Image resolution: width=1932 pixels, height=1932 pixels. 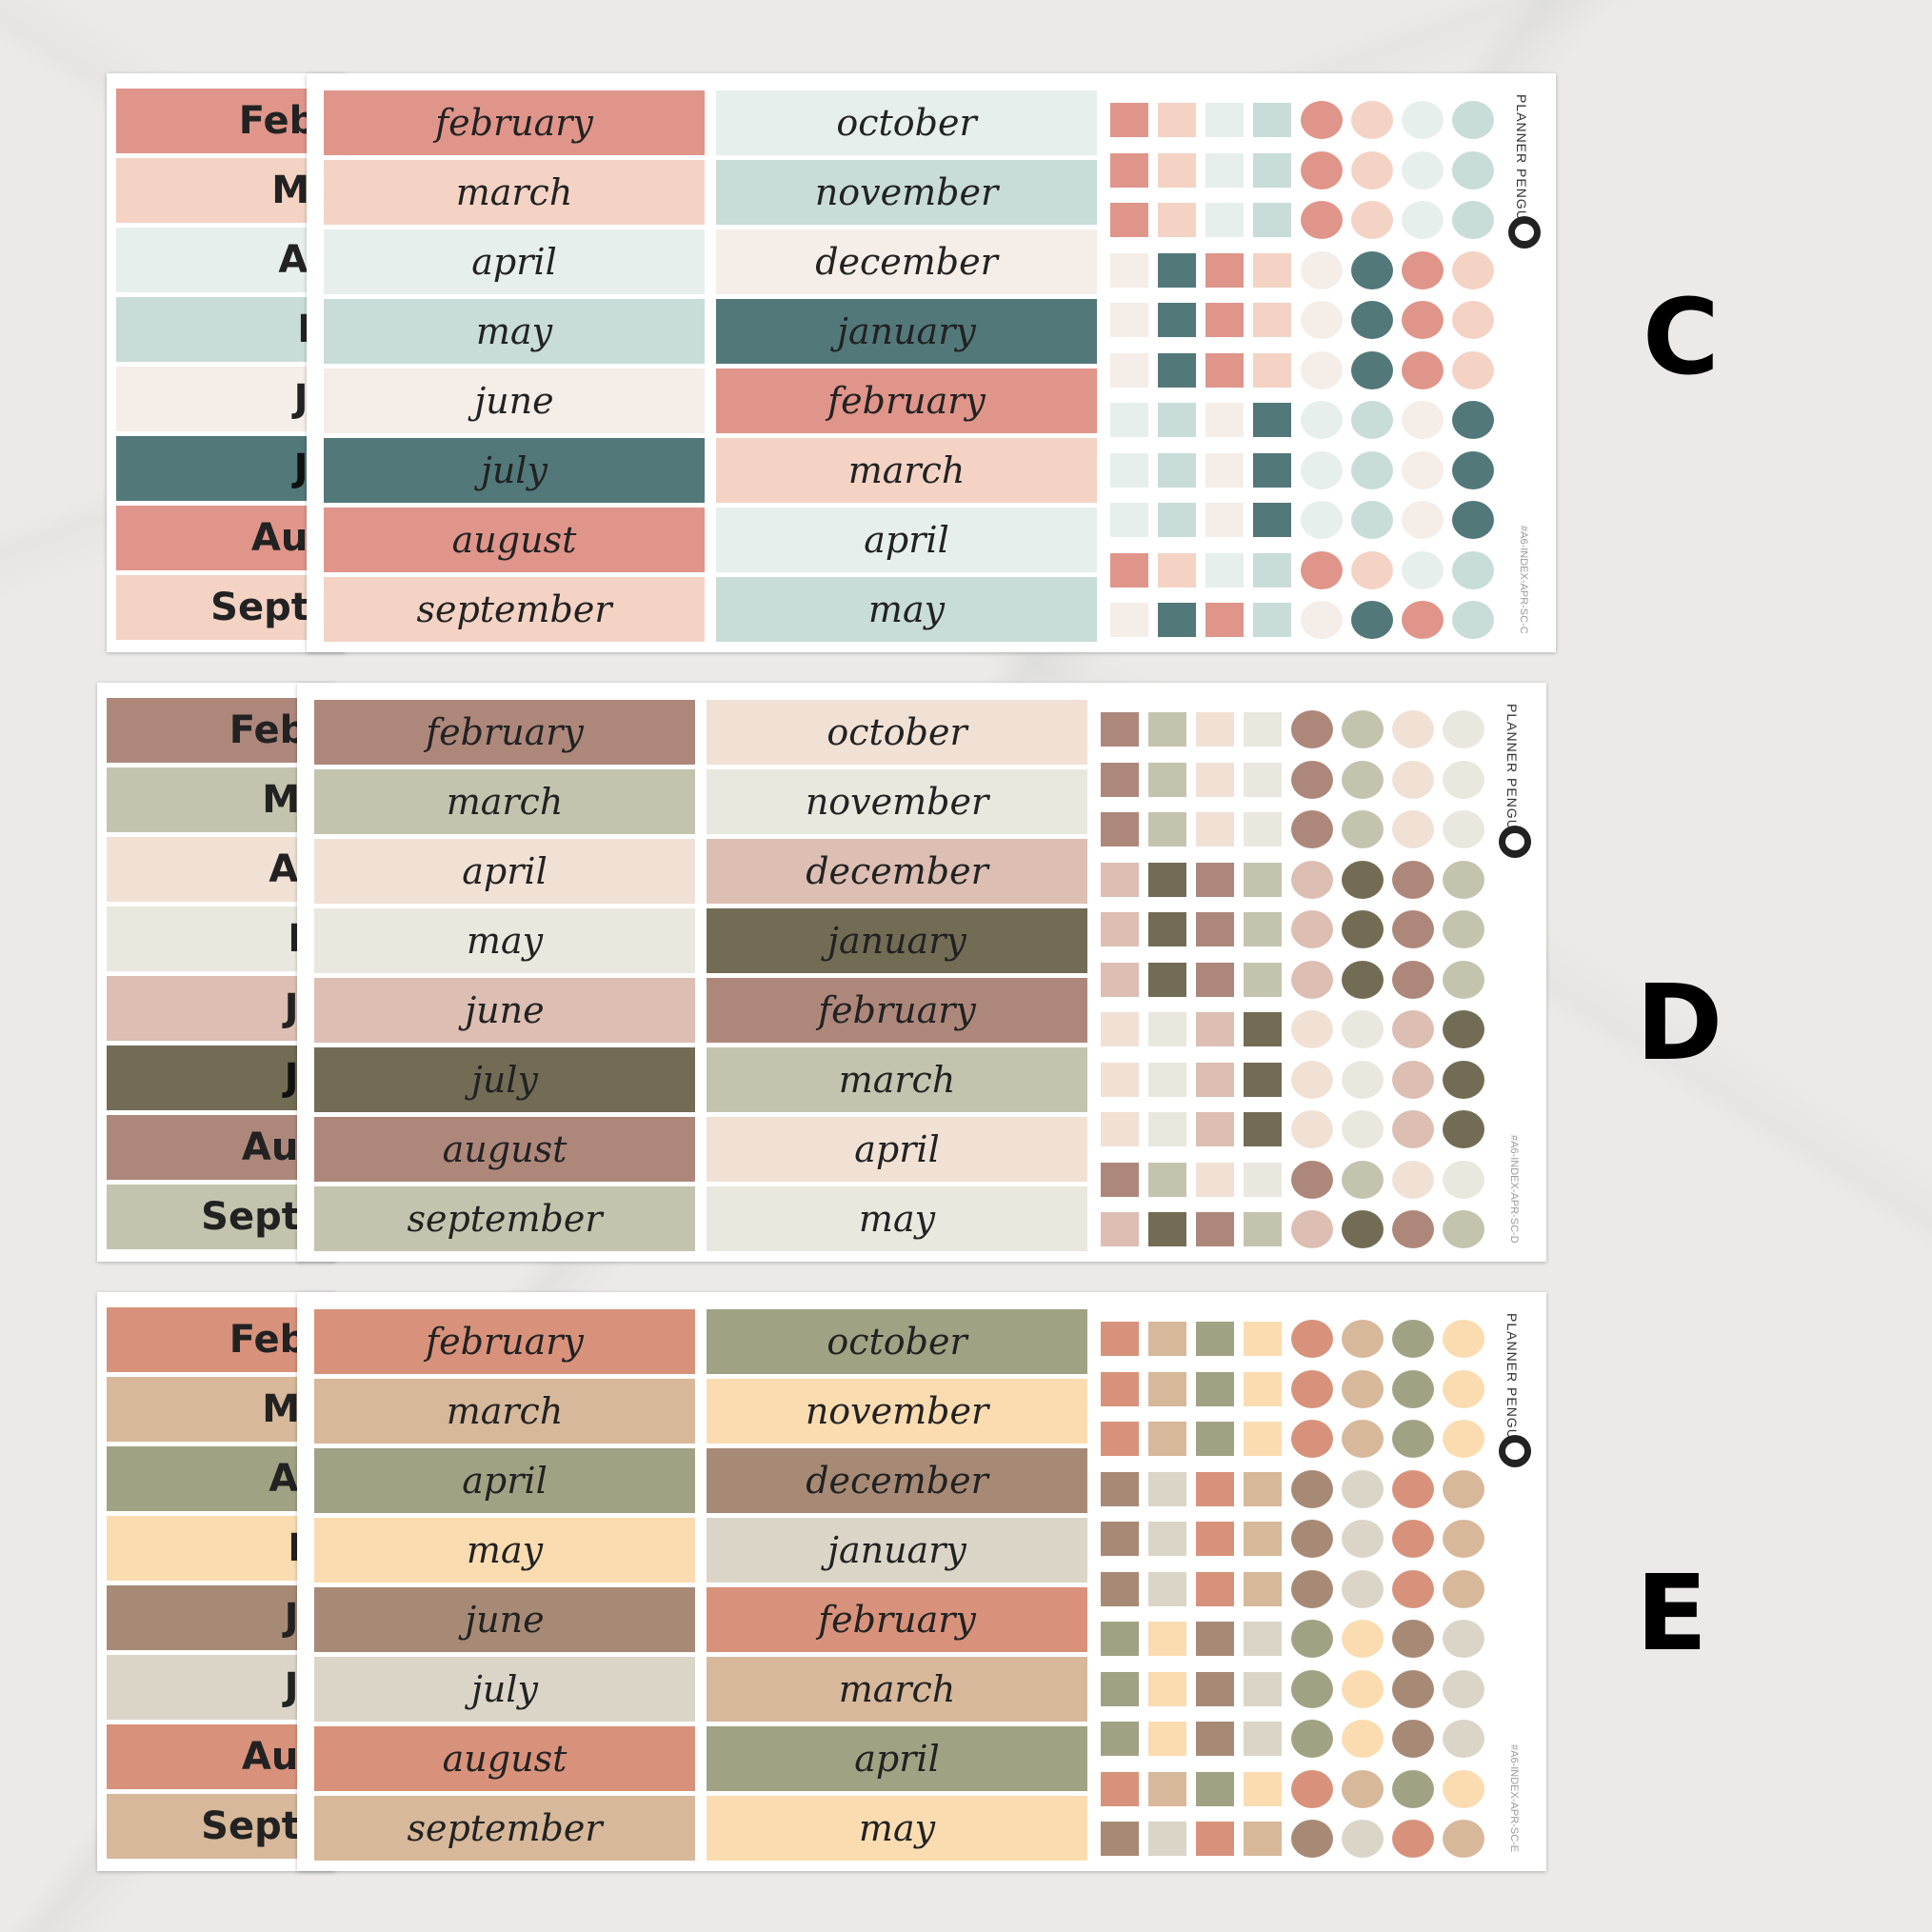 What do you see at coordinates (897, 1689) in the screenshot?
I see `month-sticker-march: march` at bounding box center [897, 1689].